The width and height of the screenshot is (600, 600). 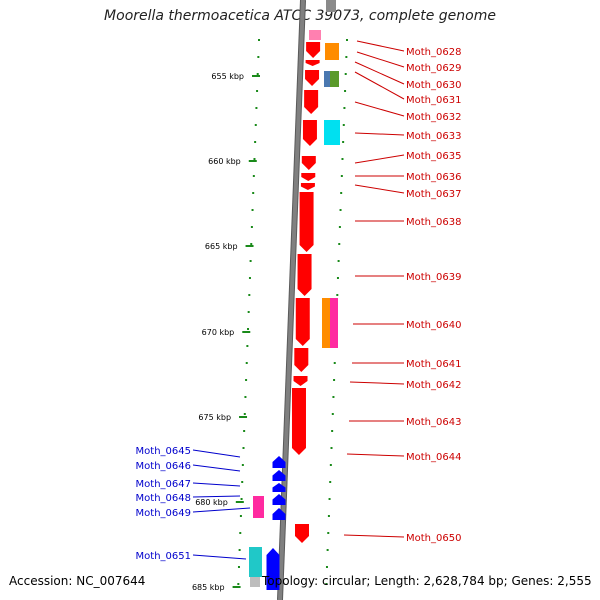 What do you see at coordinates (218, 332) in the screenshot?
I see `scale-tick-label: 670 kbp` at bounding box center [218, 332].